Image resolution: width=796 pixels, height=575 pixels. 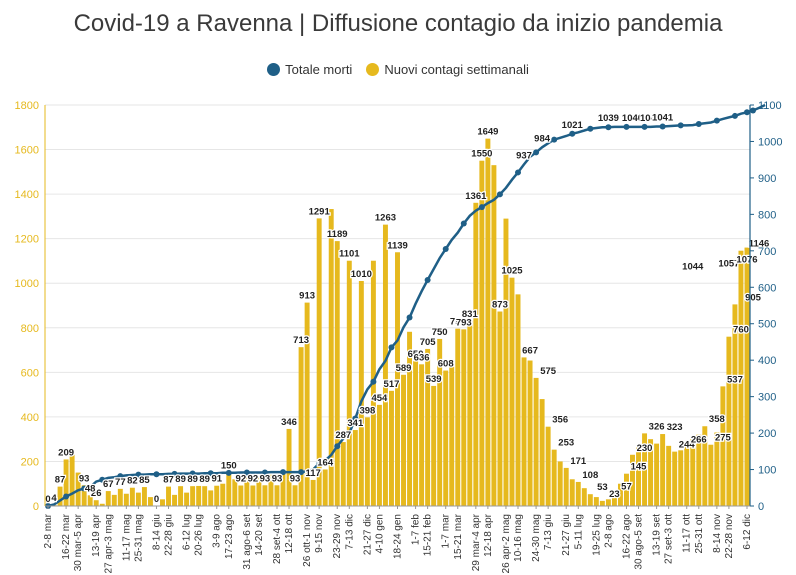 What do you see at coordinates (289, 534) in the screenshot?
I see `x-tick-label: 12-18 ott` at bounding box center [289, 534].